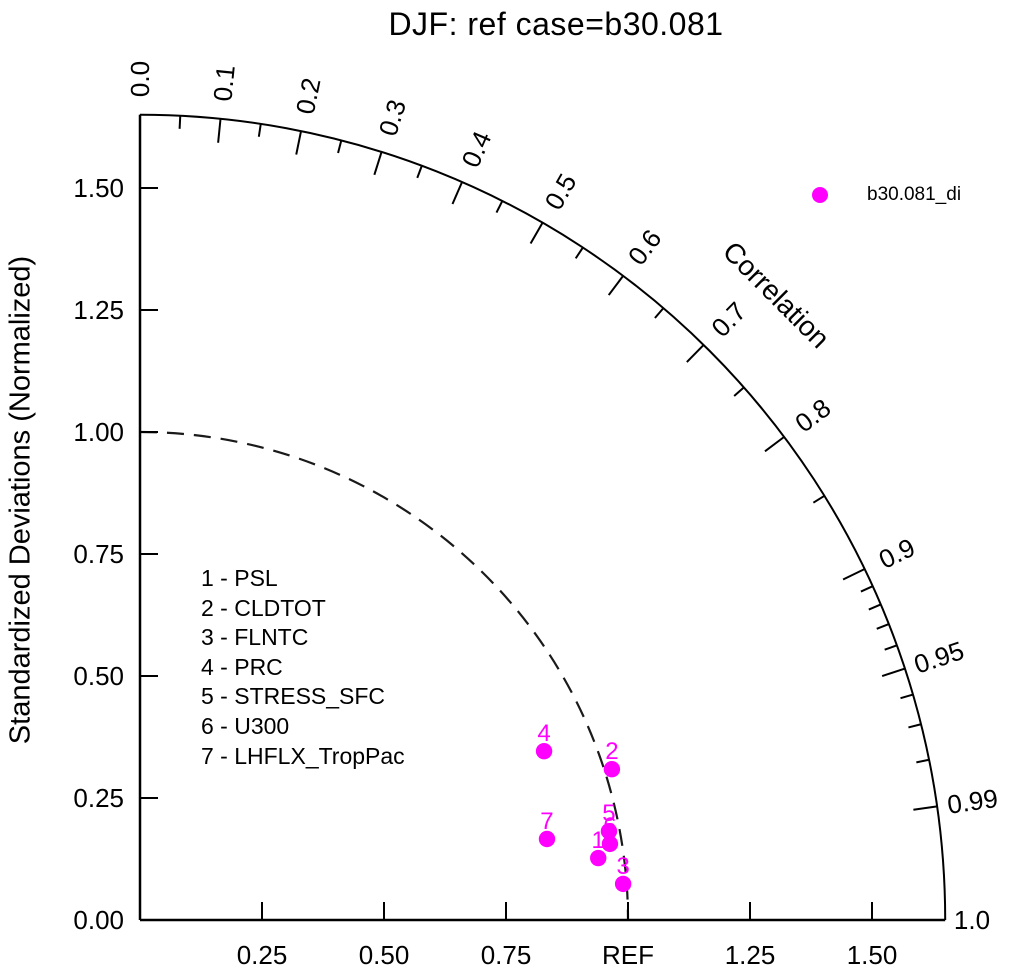 Image resolution: width=1016 pixels, height=977 pixels. Describe the element at coordinates (98, 920) in the screenshot. I see `y-axis-tick-label: 0.00` at that location.